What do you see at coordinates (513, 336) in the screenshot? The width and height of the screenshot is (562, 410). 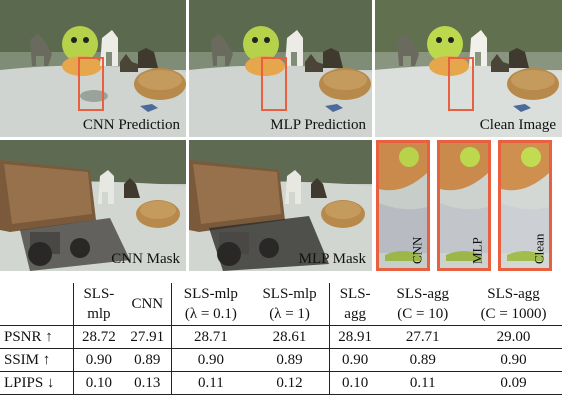 I see `table-cell: 29.00` at bounding box center [513, 336].